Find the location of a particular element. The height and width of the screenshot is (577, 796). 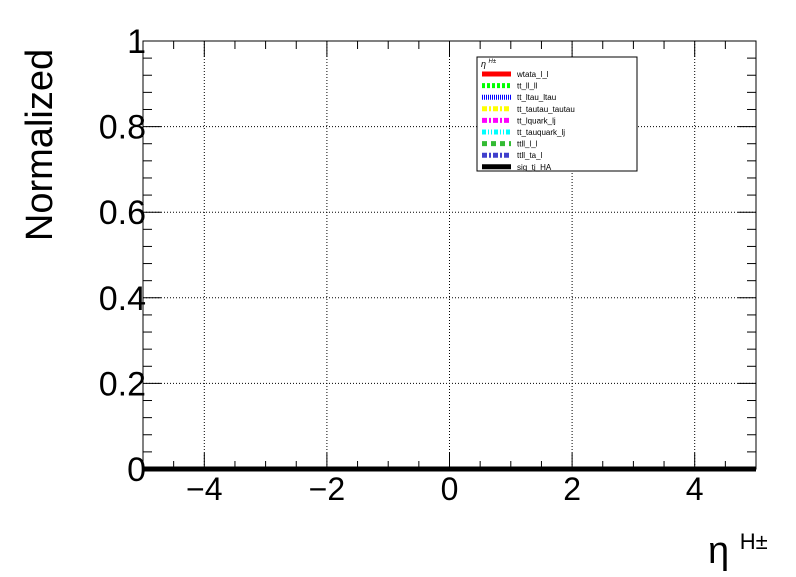

legend-entry: tt_tautau_tautau is located at coordinates (528, 109).